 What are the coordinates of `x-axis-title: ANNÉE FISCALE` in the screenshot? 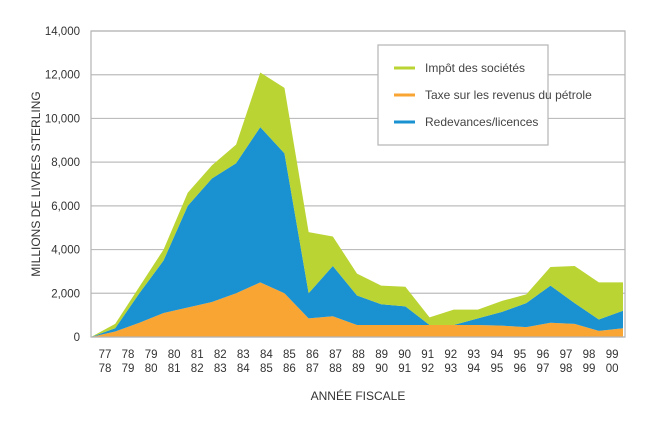 It's located at (358, 395).